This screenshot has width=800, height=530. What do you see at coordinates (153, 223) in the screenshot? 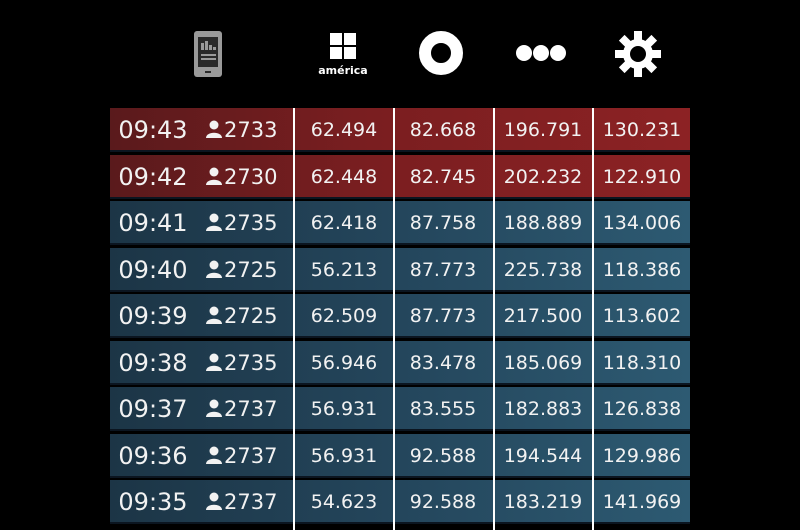
I see `time-cell: 09:41` at bounding box center [153, 223].